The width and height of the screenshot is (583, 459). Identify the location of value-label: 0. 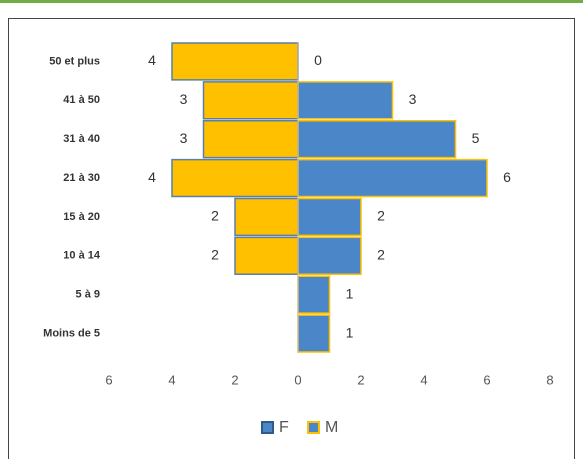
(318, 60).